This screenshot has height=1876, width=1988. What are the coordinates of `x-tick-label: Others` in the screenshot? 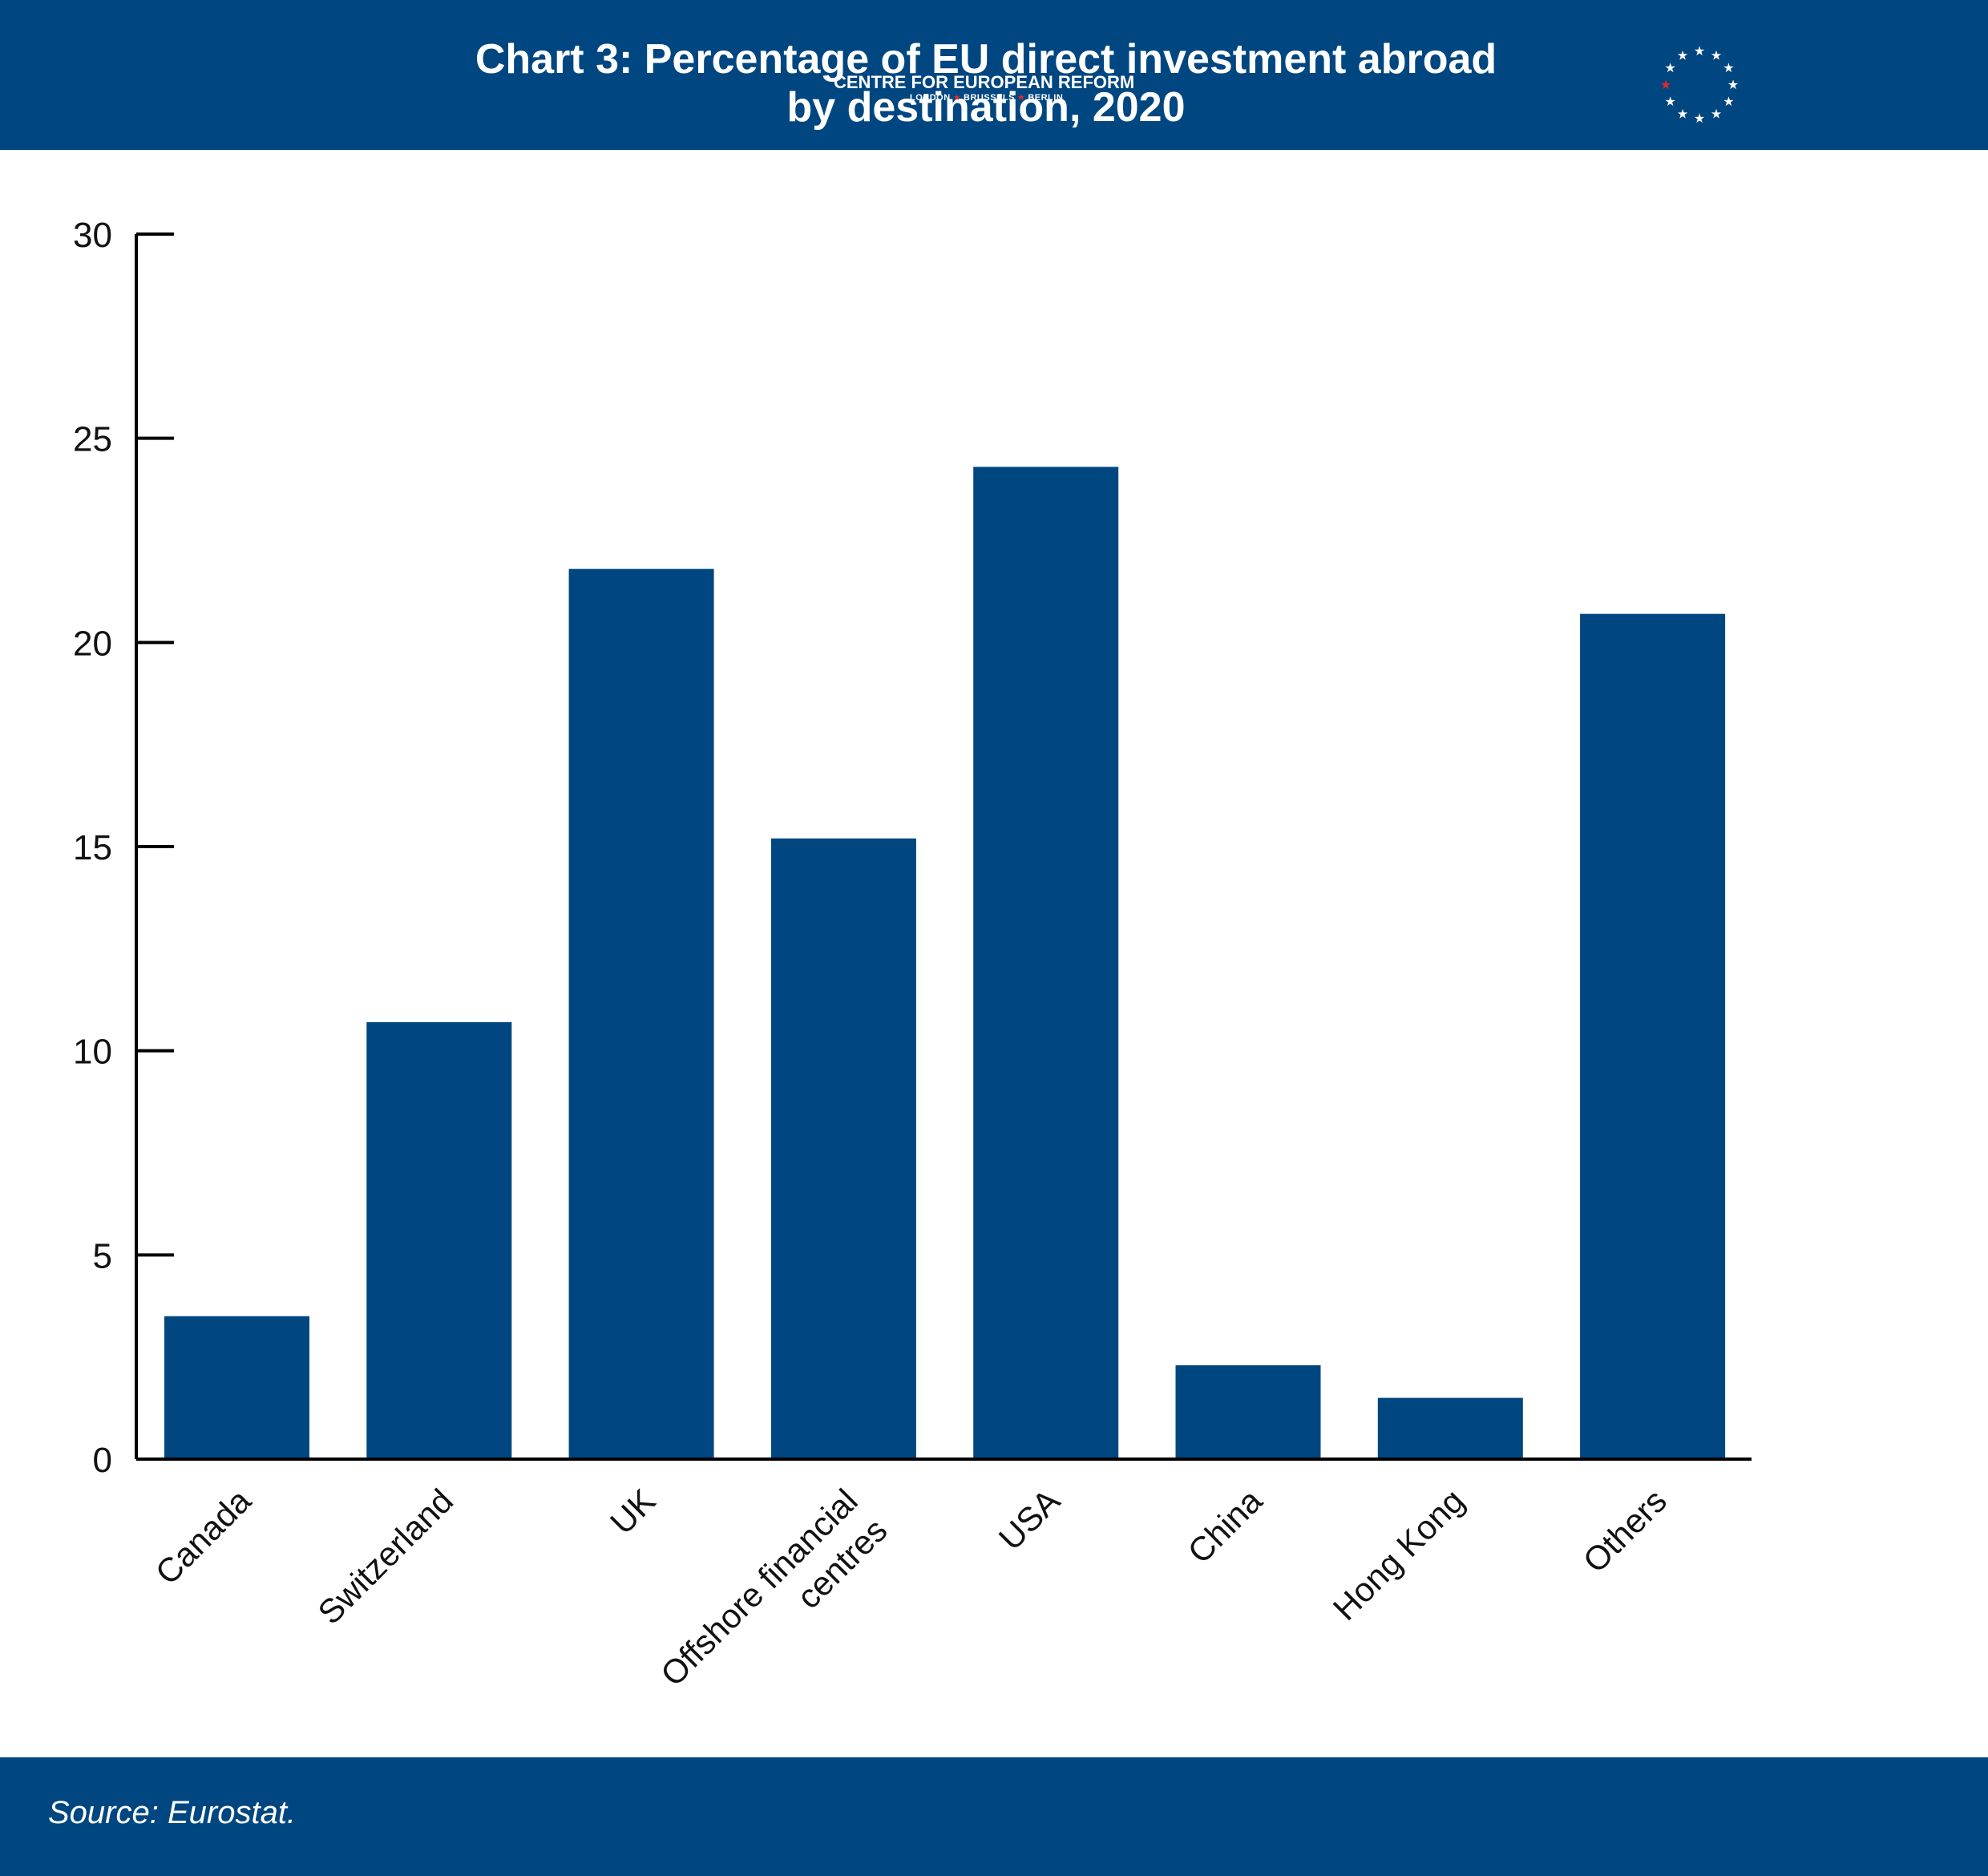 It's located at (1625, 1530).